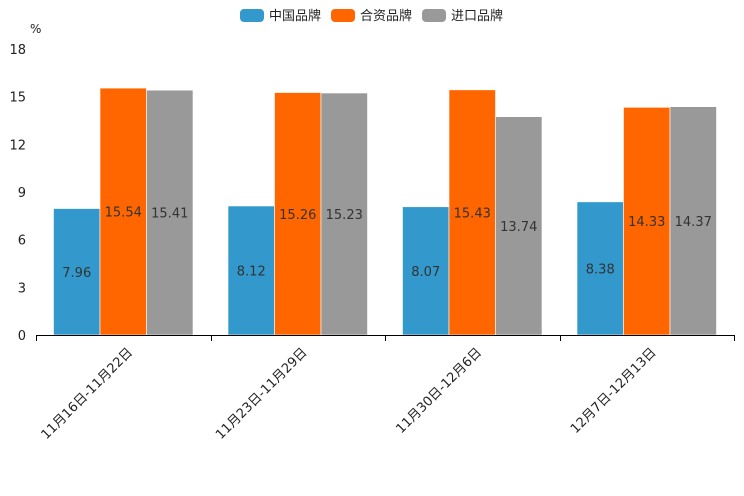  I want to click on legend: 中国品牌 合资品牌 进口品牌, so click(371, 16).